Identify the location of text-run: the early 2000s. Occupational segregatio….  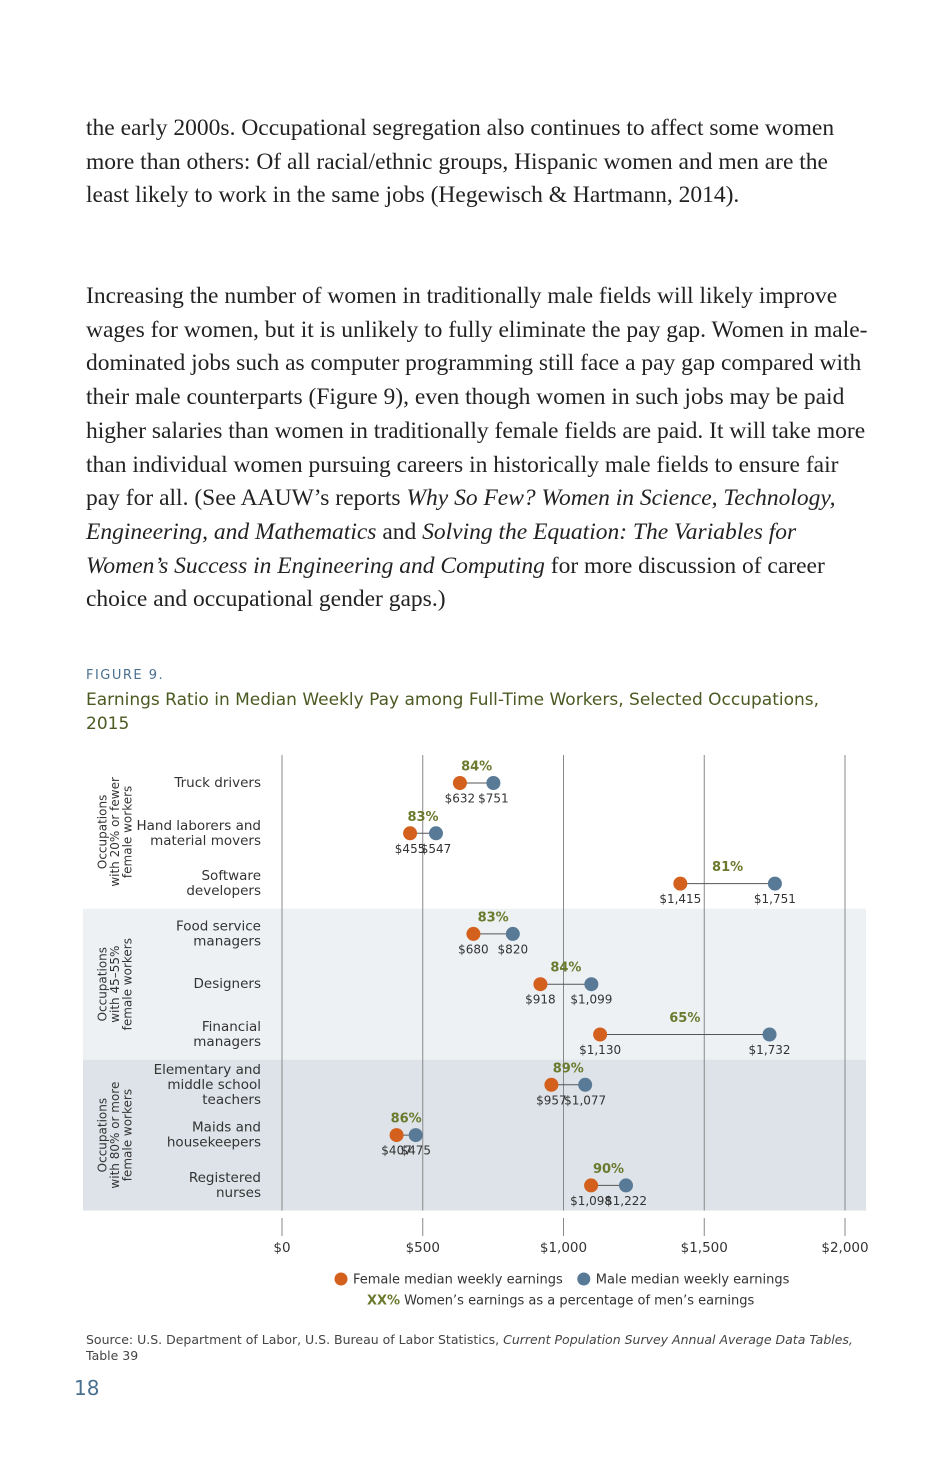
(460, 162).